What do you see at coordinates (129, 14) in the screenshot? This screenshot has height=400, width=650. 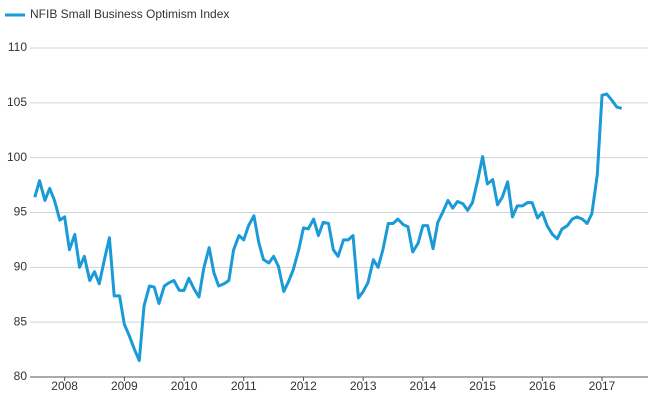 I see `legend-label: NFIB Small Business Optimism Index` at bounding box center [129, 14].